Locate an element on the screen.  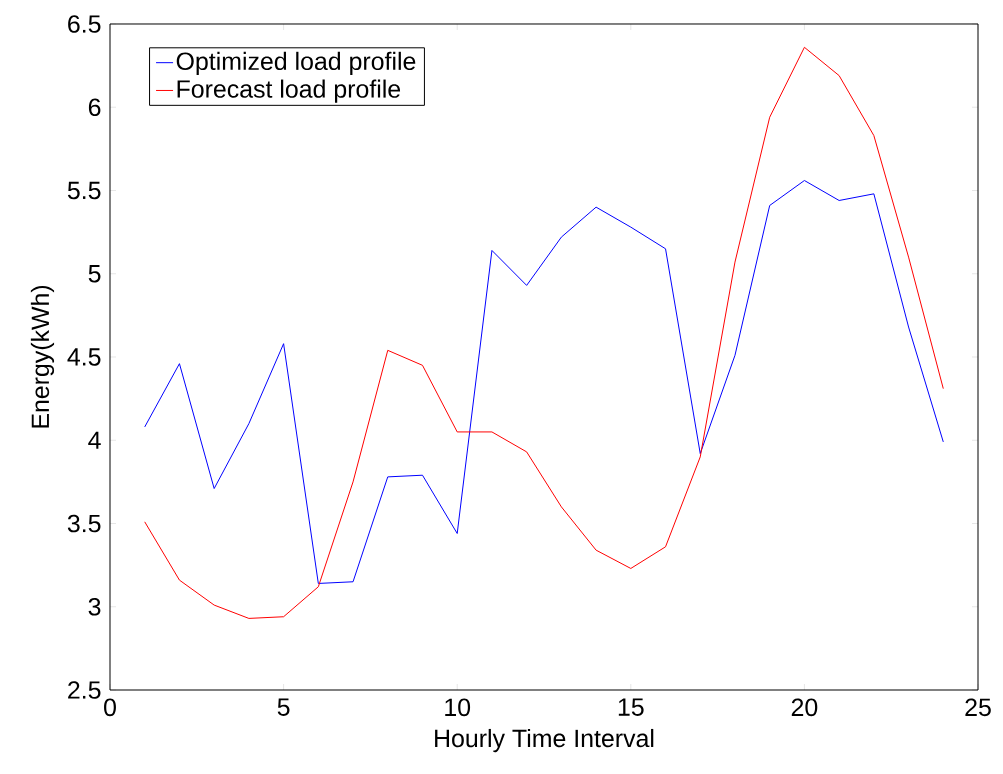
x-tick-label: 20 is located at coordinates (804, 707).